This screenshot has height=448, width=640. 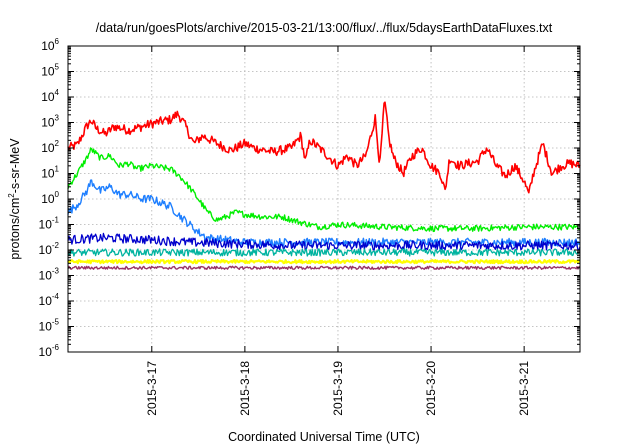 What do you see at coordinates (14, 199) in the screenshot?
I see `y-axis-label: protons/cm2-s-sr-MeV` at bounding box center [14, 199].